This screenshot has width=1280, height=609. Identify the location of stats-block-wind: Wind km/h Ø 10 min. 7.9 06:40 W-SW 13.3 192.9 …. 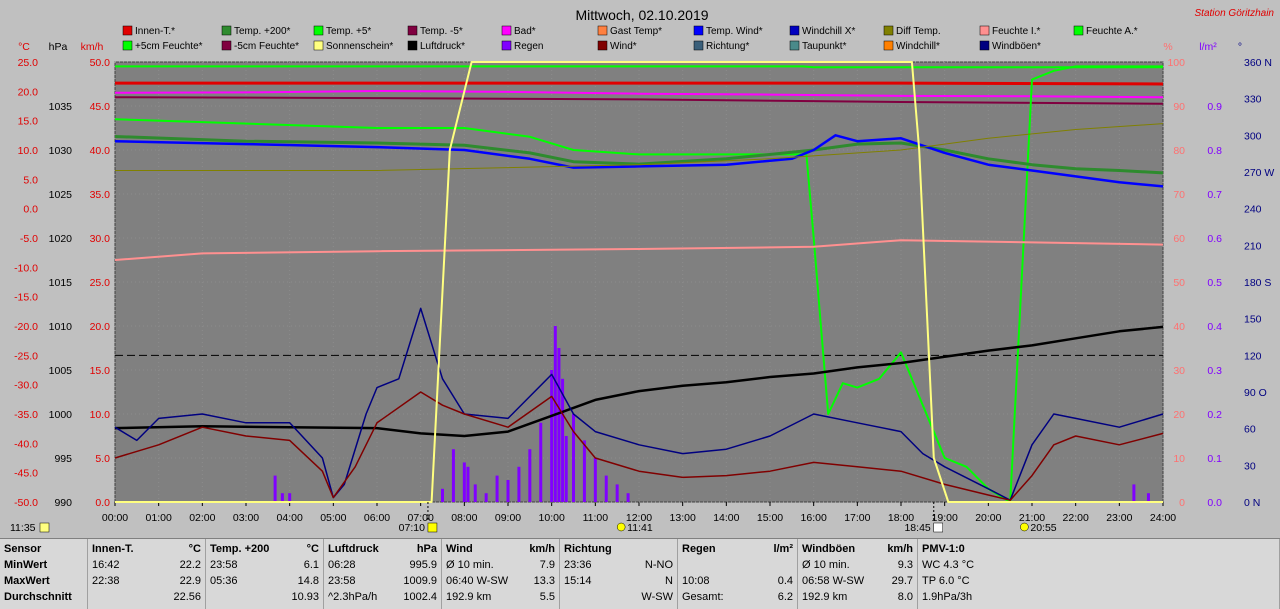
(501, 574).